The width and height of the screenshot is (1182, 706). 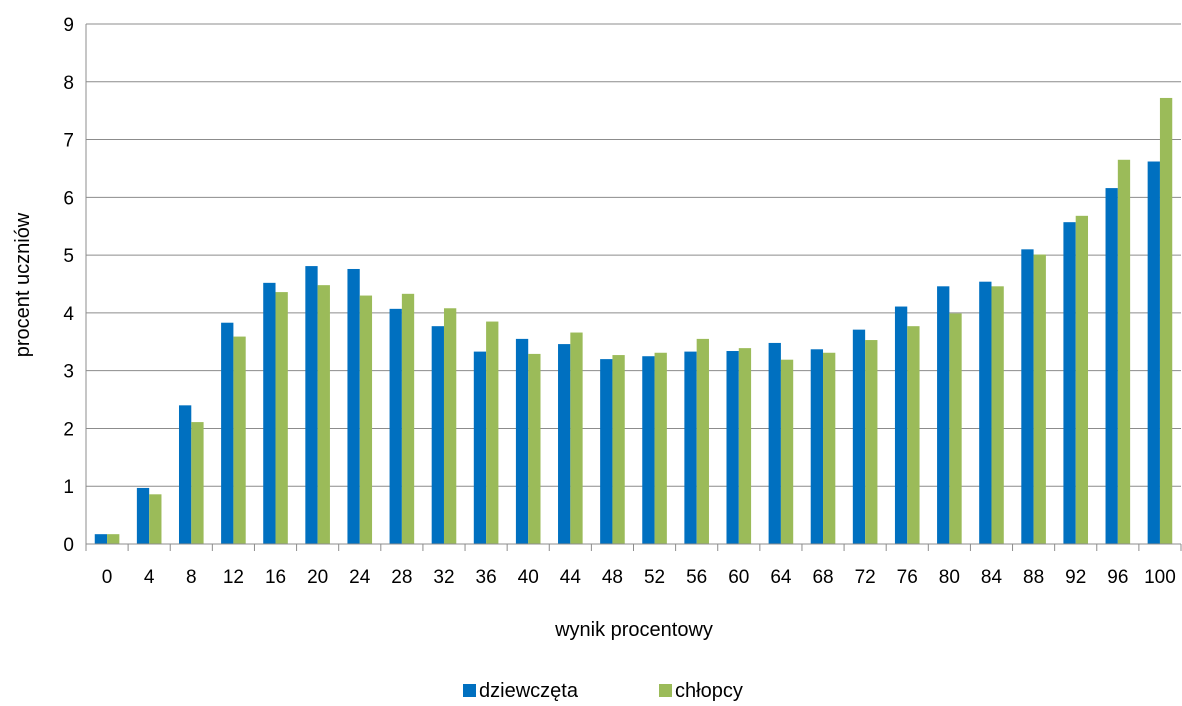 I want to click on x-tick-label: 60, so click(x=738, y=577).